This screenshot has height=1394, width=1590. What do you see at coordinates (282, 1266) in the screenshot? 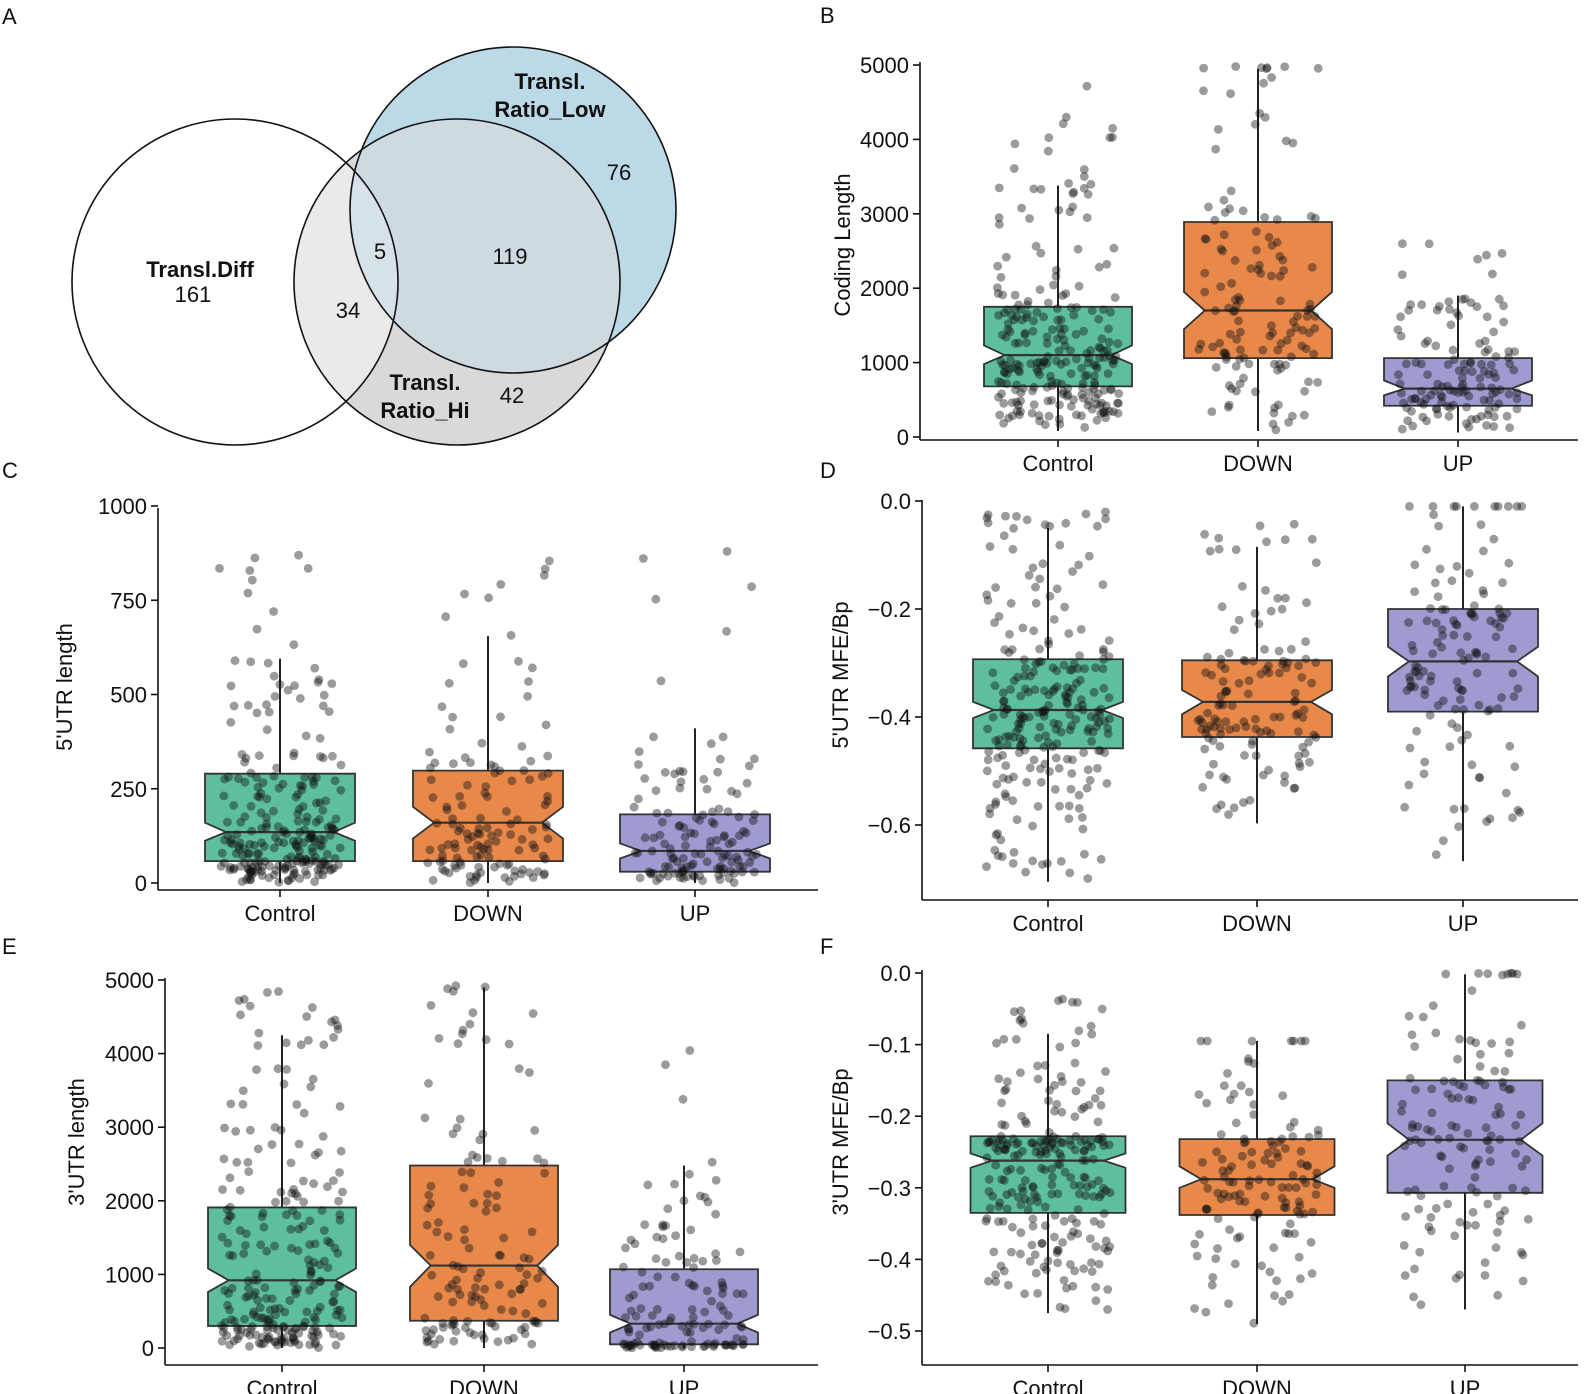
I see `box-control` at bounding box center [282, 1266].